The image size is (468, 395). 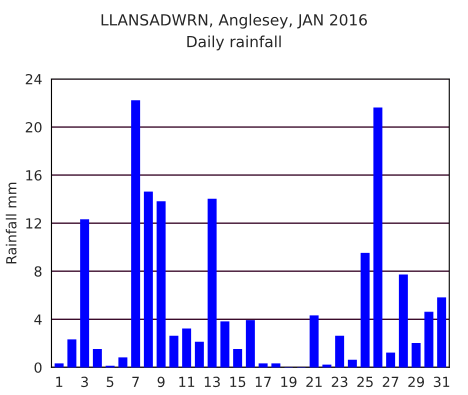 I want to click on y-tick-label: 8, so click(x=38, y=271).